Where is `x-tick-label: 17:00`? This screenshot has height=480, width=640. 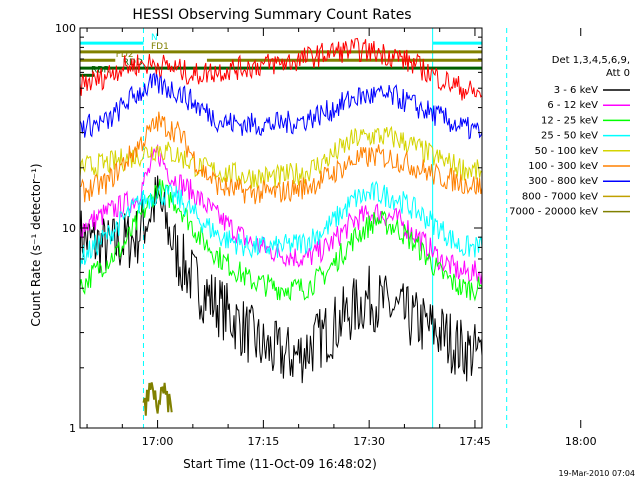
x-tick-label: 17:00 is located at coordinates (158, 441).